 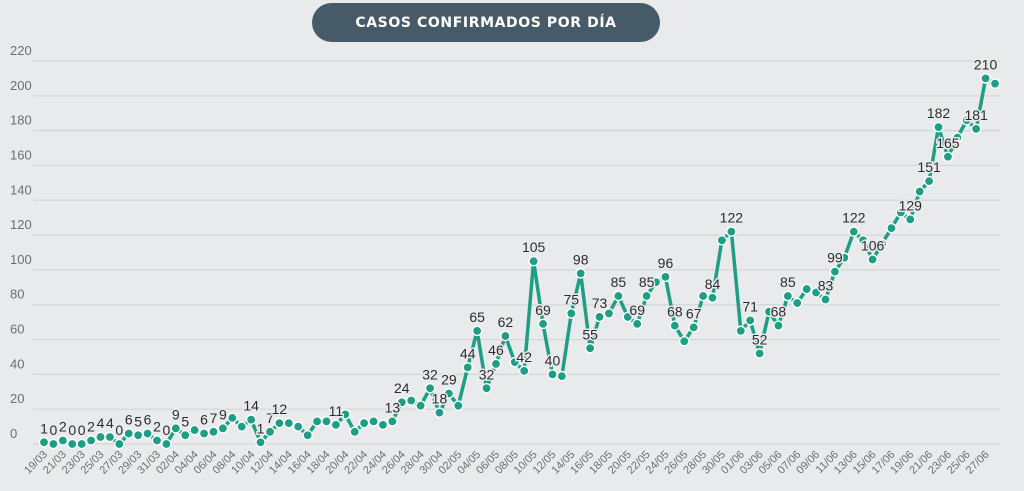 I want to click on y-tick-label: 40, so click(x=17, y=363).